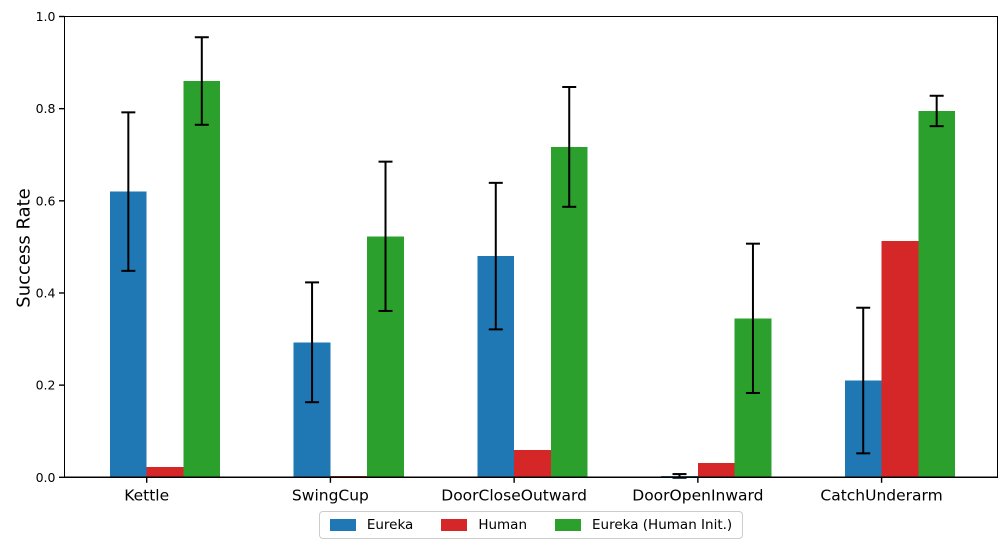 This screenshot has width=1007, height=549. What do you see at coordinates (697, 495) in the screenshot?
I see `x-tick-label-dooropeninward: DoorOpenInward` at bounding box center [697, 495].